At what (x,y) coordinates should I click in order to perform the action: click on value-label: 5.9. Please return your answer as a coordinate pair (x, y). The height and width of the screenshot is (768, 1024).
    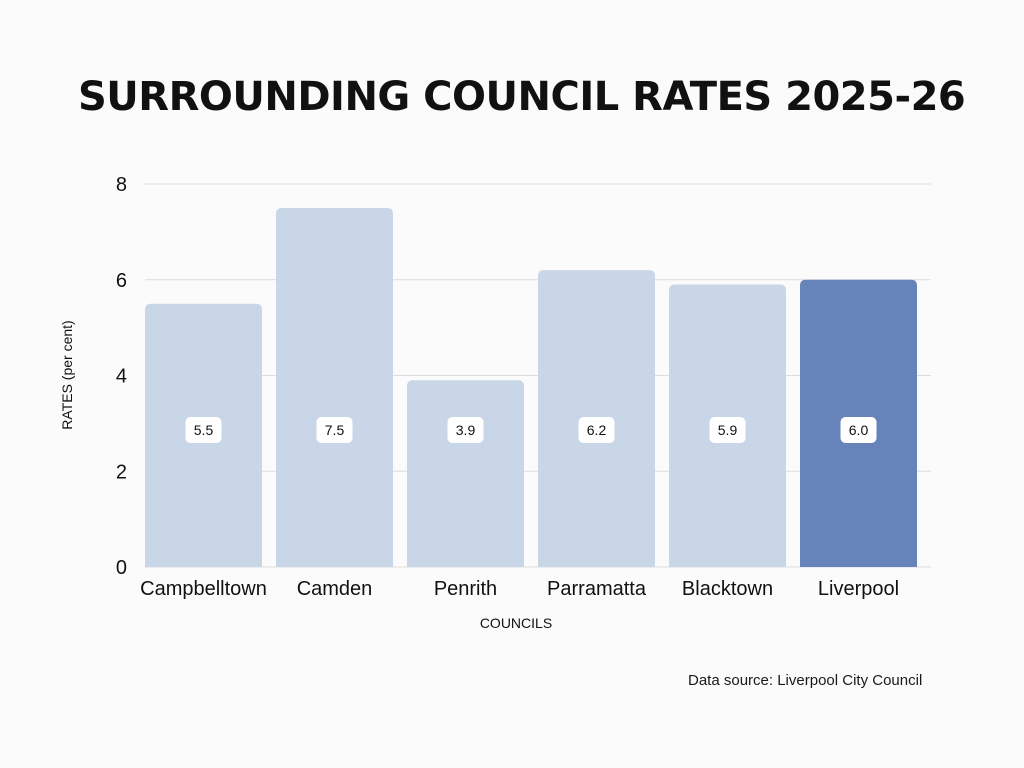
    Looking at the image, I should click on (728, 430).